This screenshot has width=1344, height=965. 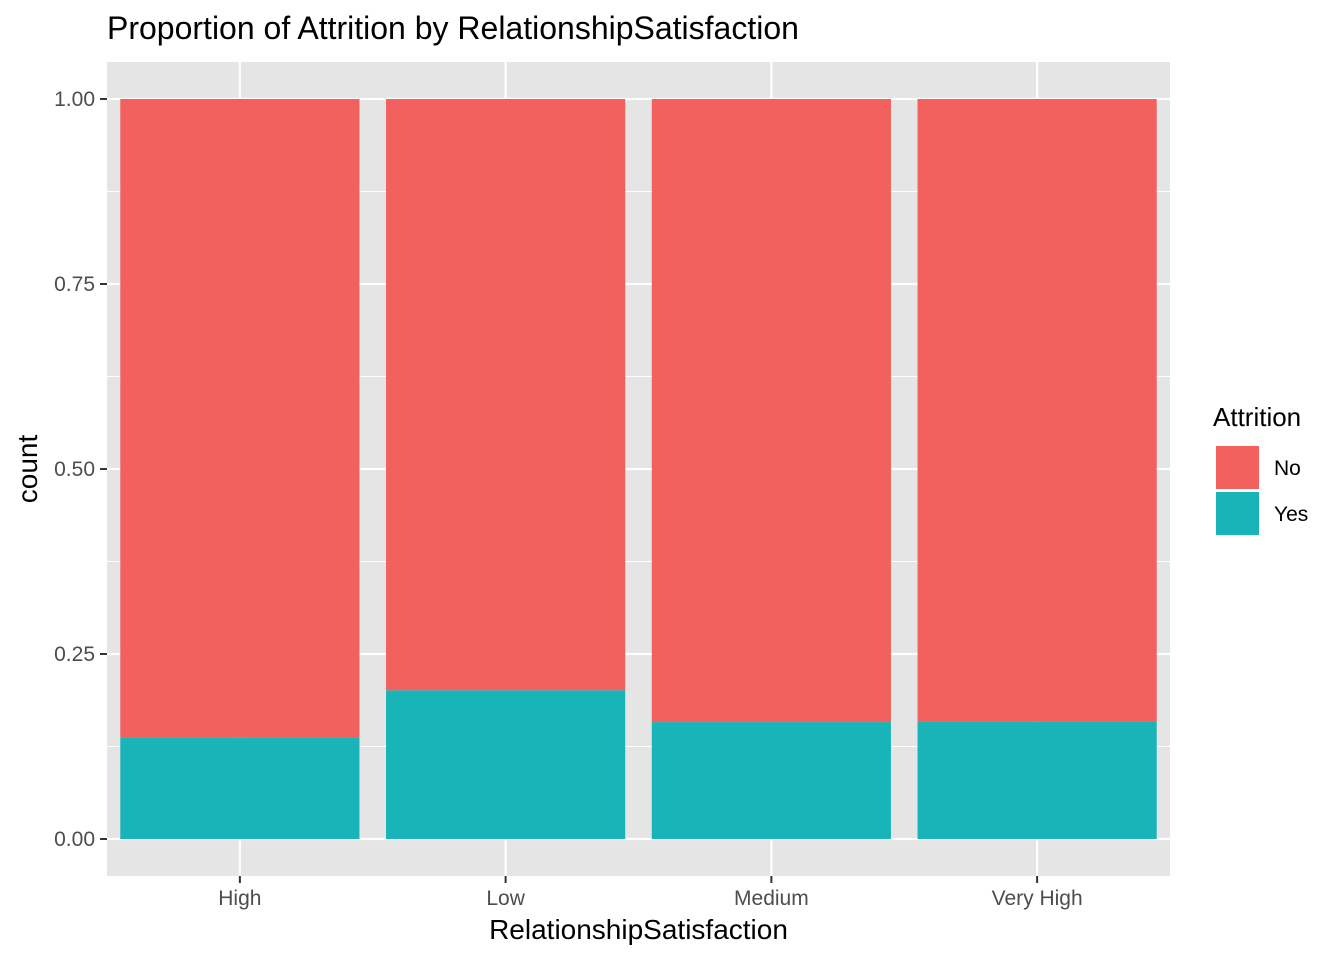 I want to click on bar-very-high-no, so click(x=1037, y=410).